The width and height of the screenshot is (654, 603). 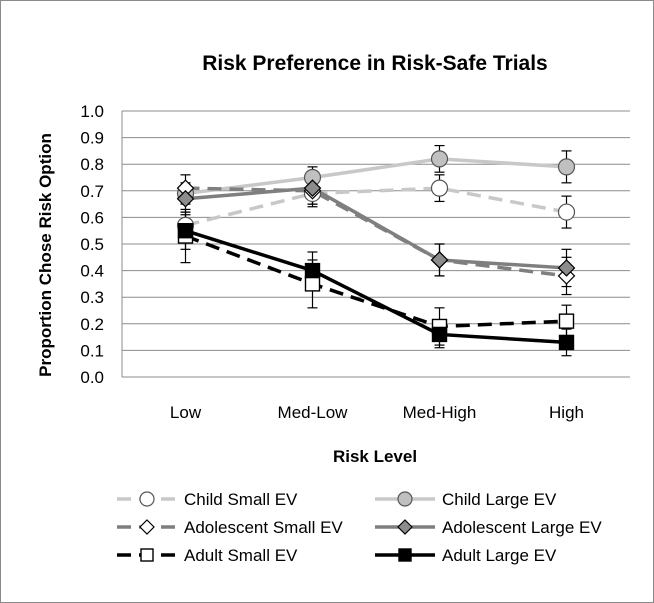 What do you see at coordinates (92, 138) in the screenshot?
I see `y-tick-label: 0.9` at bounding box center [92, 138].